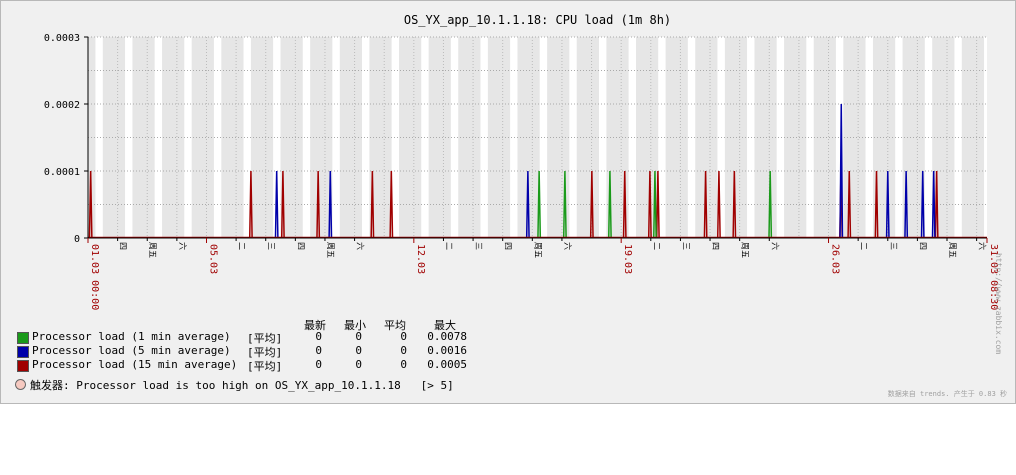 The height and width of the screenshot is (475, 1016). Describe the element at coordinates (62, 38) in the screenshot. I see `y-tick-label: 0.0003` at that location.